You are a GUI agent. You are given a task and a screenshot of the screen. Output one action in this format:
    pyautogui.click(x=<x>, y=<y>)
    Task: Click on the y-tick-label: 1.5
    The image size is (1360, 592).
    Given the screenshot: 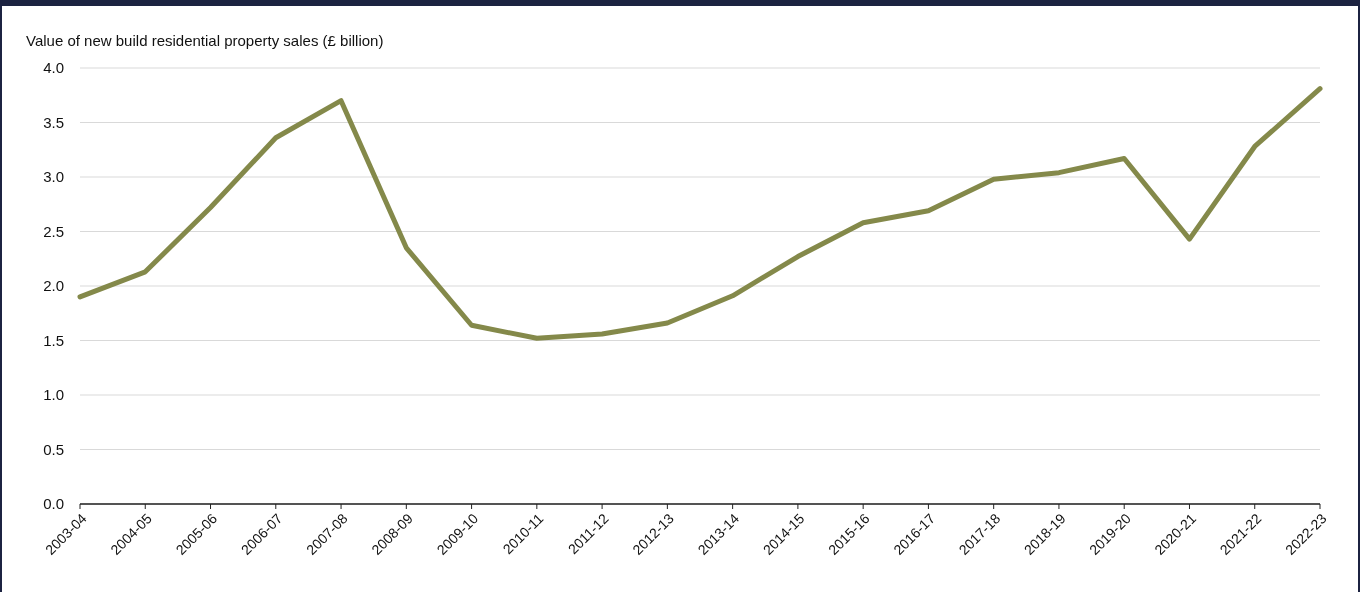 What is the action you would take?
    pyautogui.click(x=53, y=340)
    